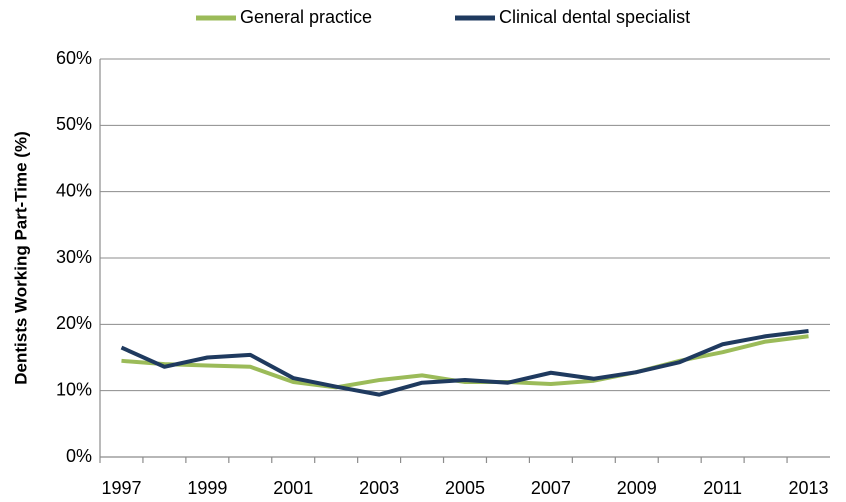  What do you see at coordinates (74, 124) in the screenshot?
I see `y-tick-label: 50%` at bounding box center [74, 124].